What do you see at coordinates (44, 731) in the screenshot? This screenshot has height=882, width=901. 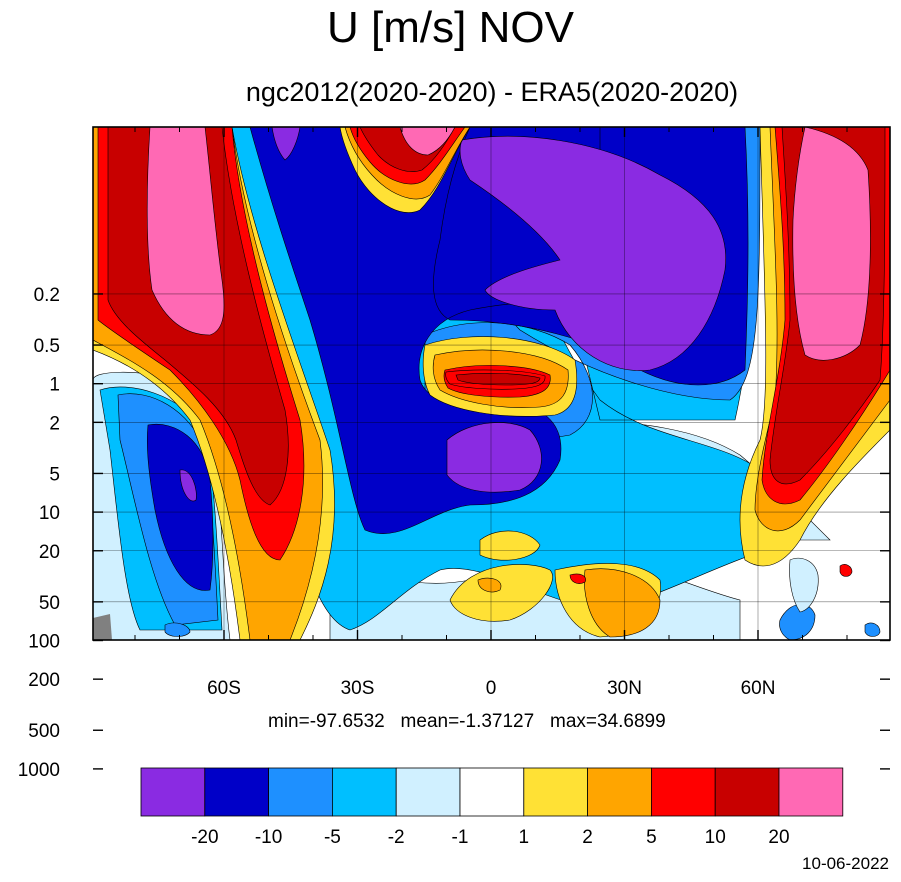 I see `y-tick-label: 500` at bounding box center [44, 731].